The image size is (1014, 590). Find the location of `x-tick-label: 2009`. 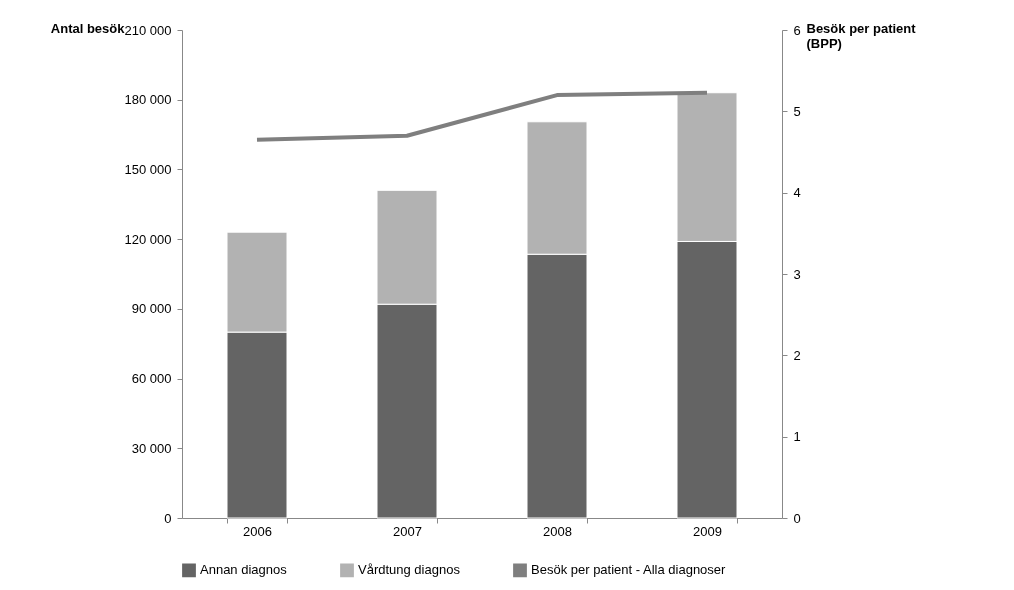

x-tick-label: 2009 is located at coordinates (707, 531).